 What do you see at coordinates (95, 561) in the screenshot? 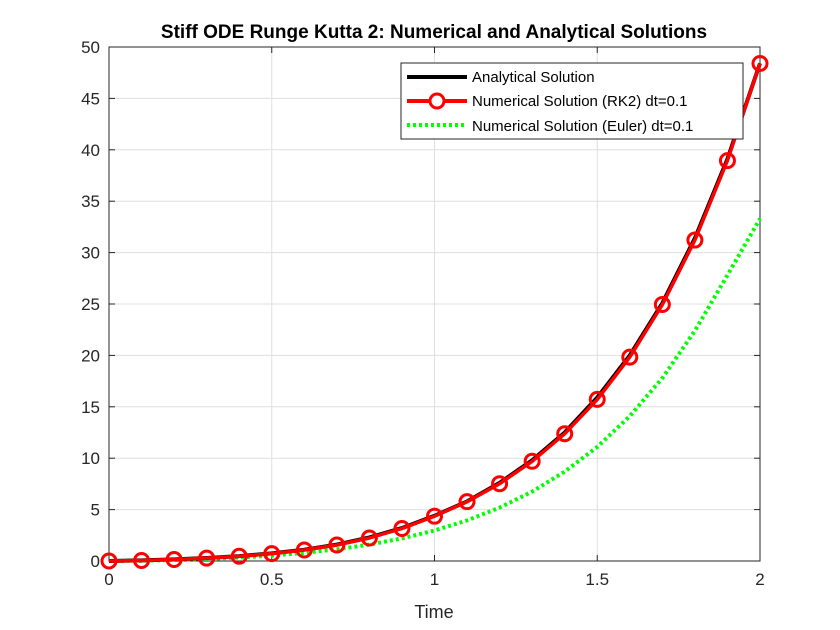
I see `y-tick-label: 0` at bounding box center [95, 561].